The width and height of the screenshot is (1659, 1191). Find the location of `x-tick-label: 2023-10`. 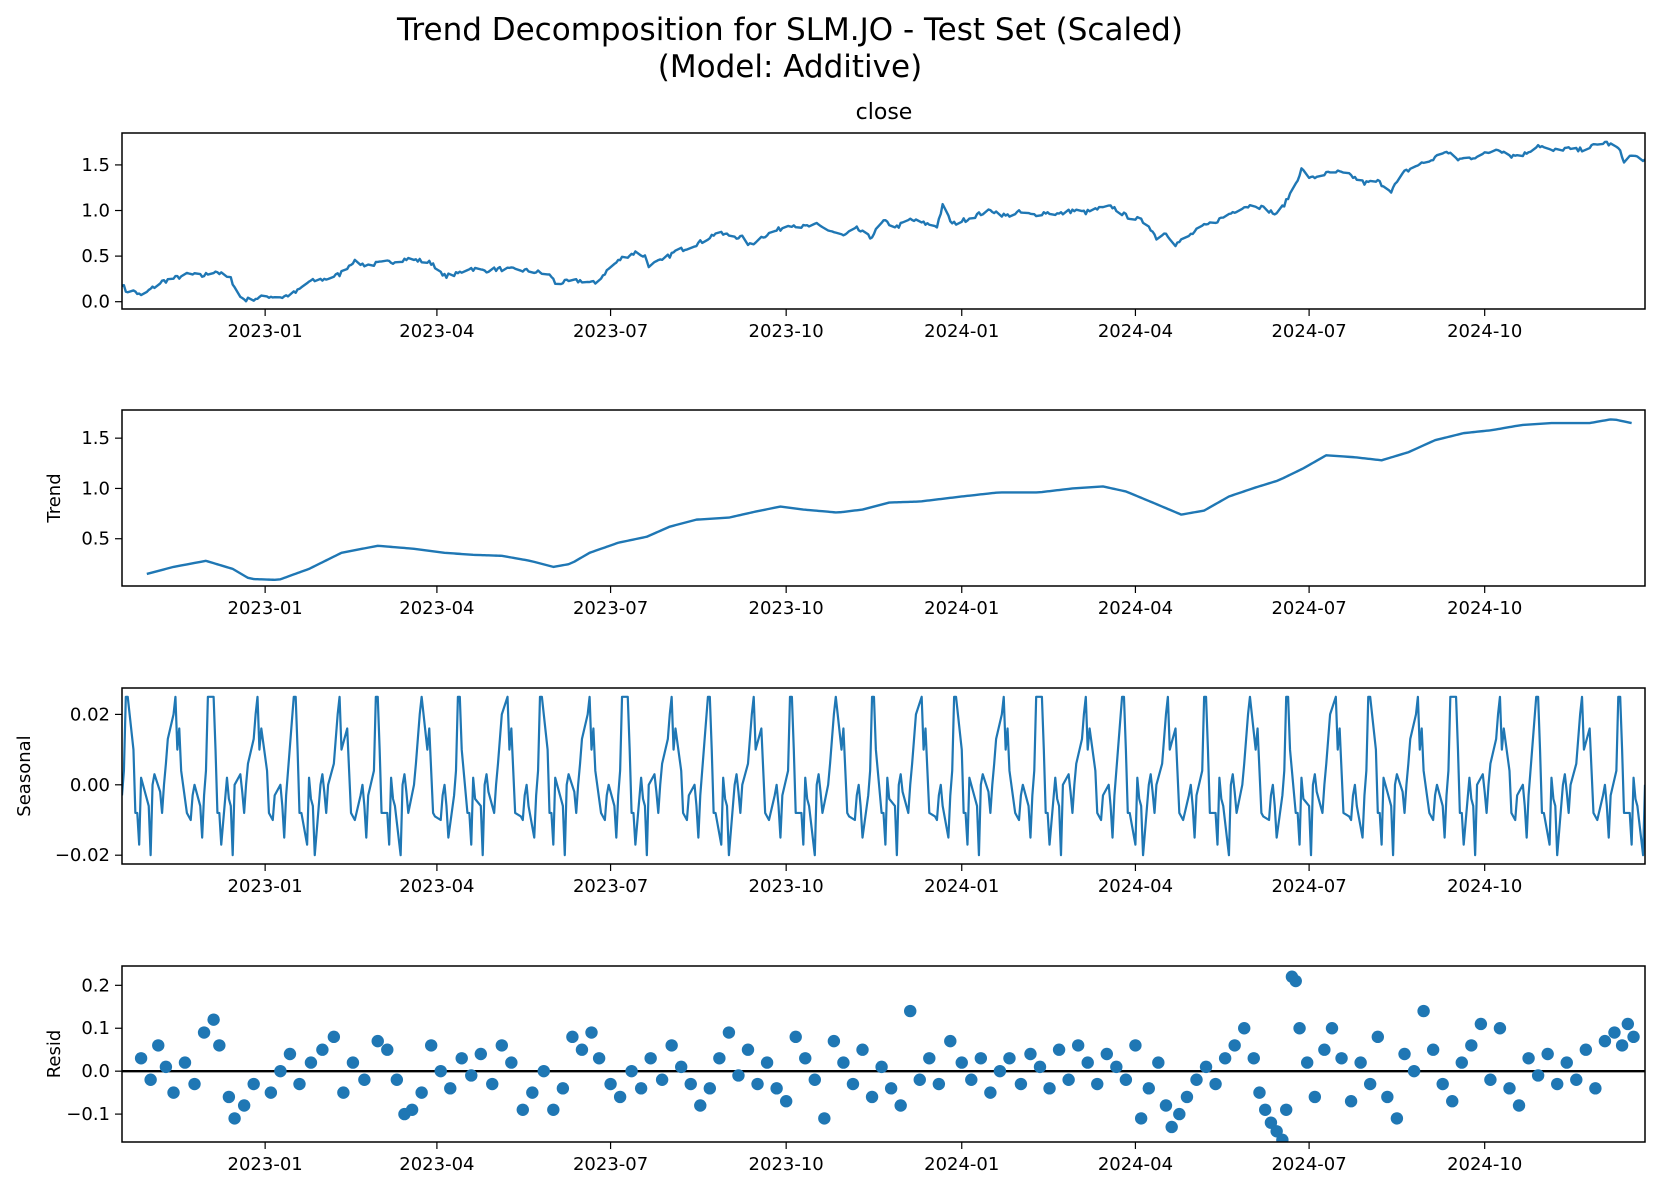

x-tick-label: 2023-10 is located at coordinates (786, 886).